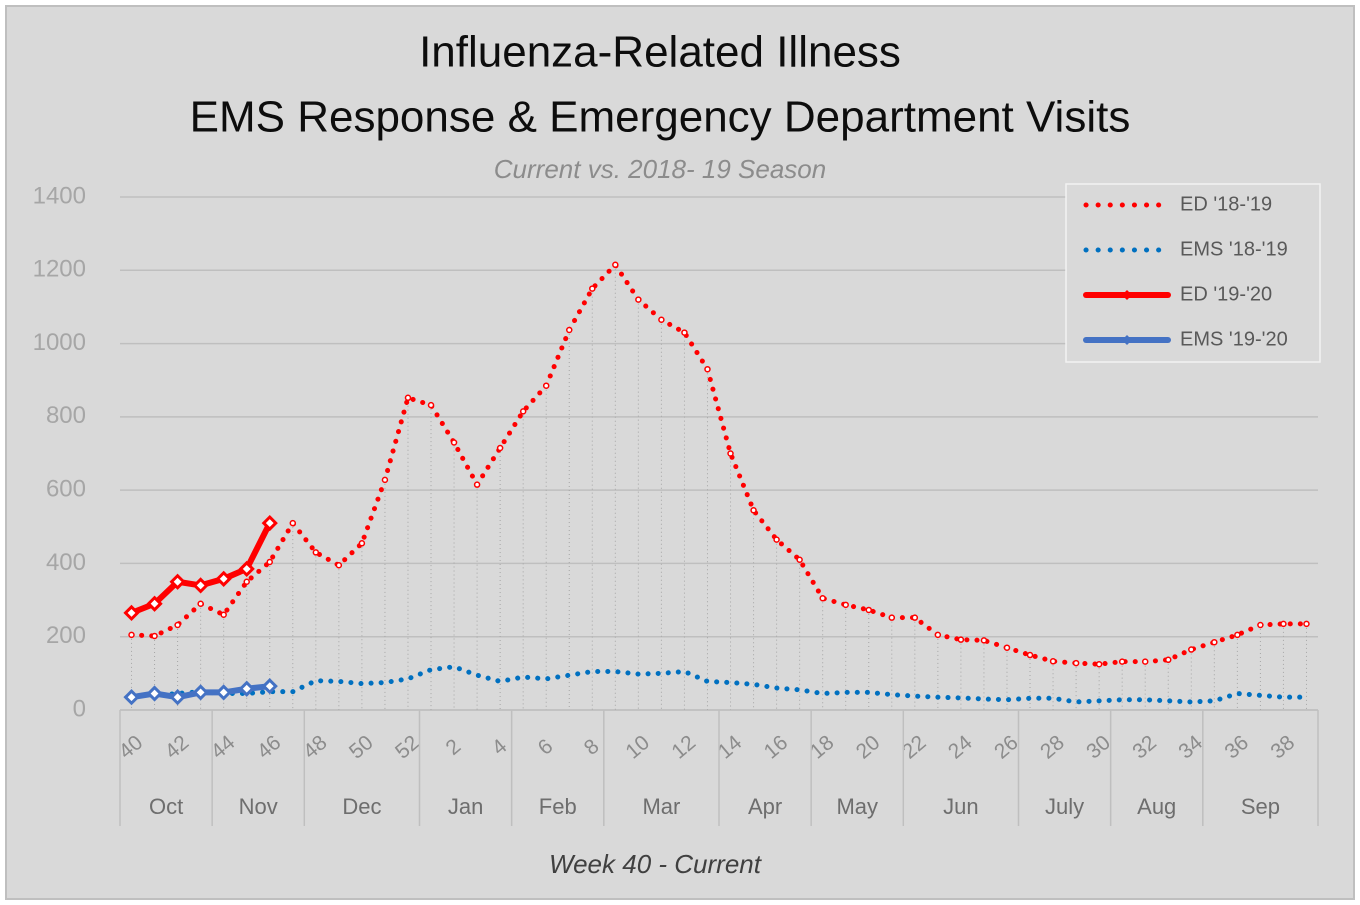  What do you see at coordinates (1234, 339) in the screenshot?
I see `legend-label: EMS '19-'20` at bounding box center [1234, 339].